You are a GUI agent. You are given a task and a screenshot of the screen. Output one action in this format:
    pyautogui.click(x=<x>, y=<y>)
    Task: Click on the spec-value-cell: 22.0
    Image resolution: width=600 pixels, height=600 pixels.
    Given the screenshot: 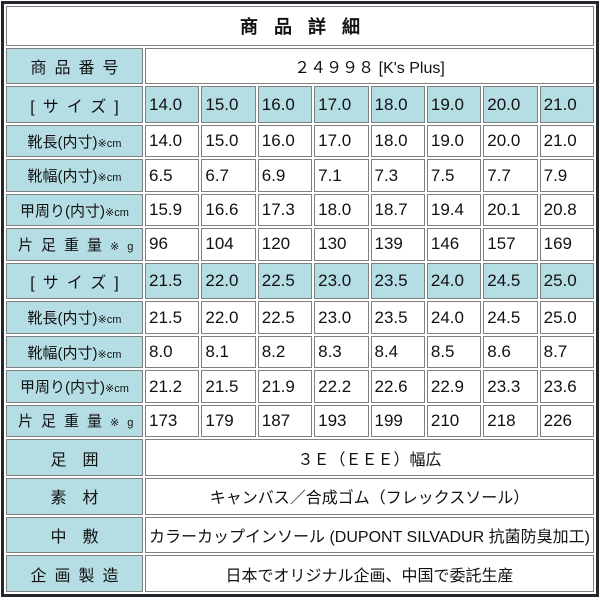 What is the action you would take?
    pyautogui.click(x=228, y=317)
    